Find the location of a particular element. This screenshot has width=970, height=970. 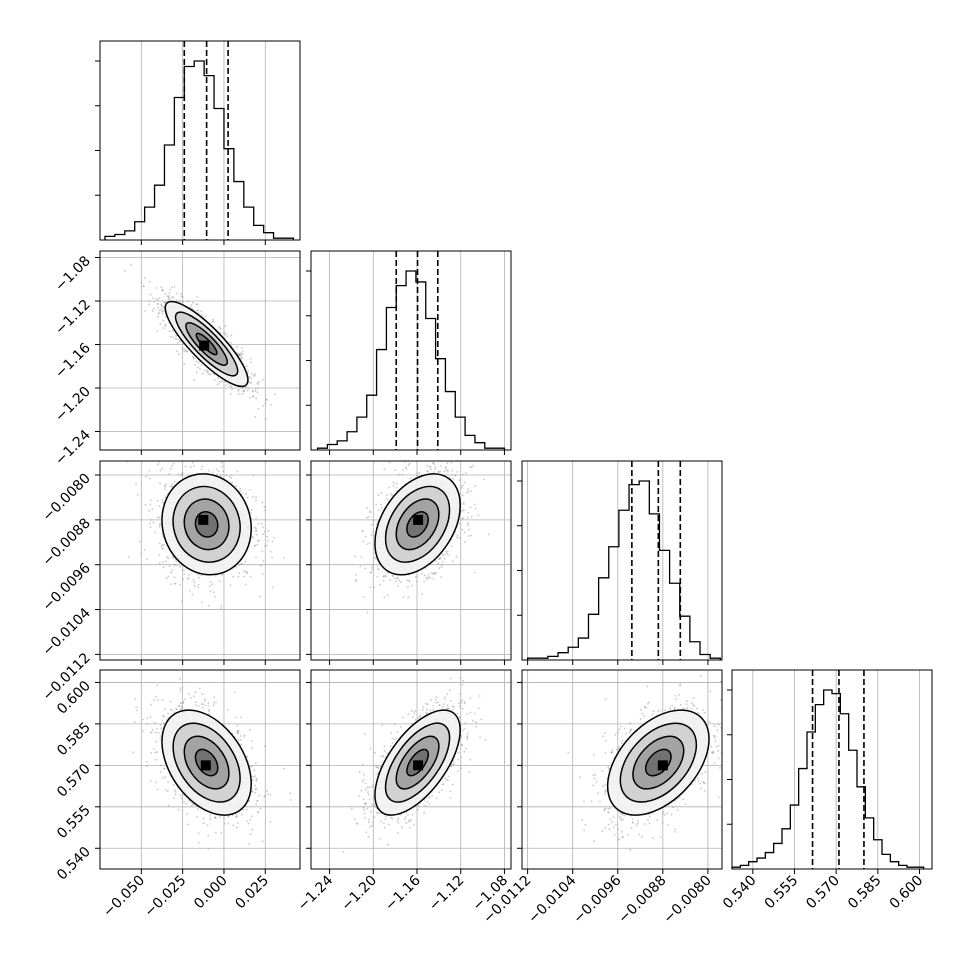

panel-frame is located at coordinates (200, 560).